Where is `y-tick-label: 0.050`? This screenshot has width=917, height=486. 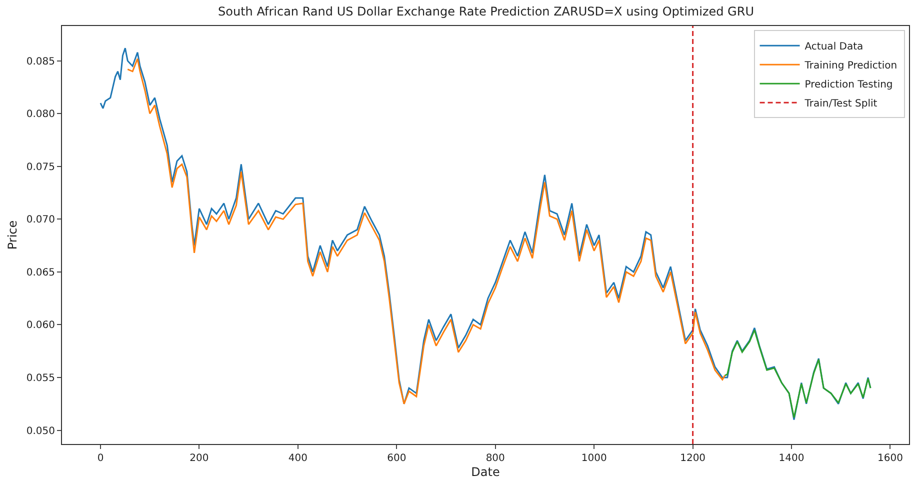 y-tick-label: 0.050 is located at coordinates (40, 431).